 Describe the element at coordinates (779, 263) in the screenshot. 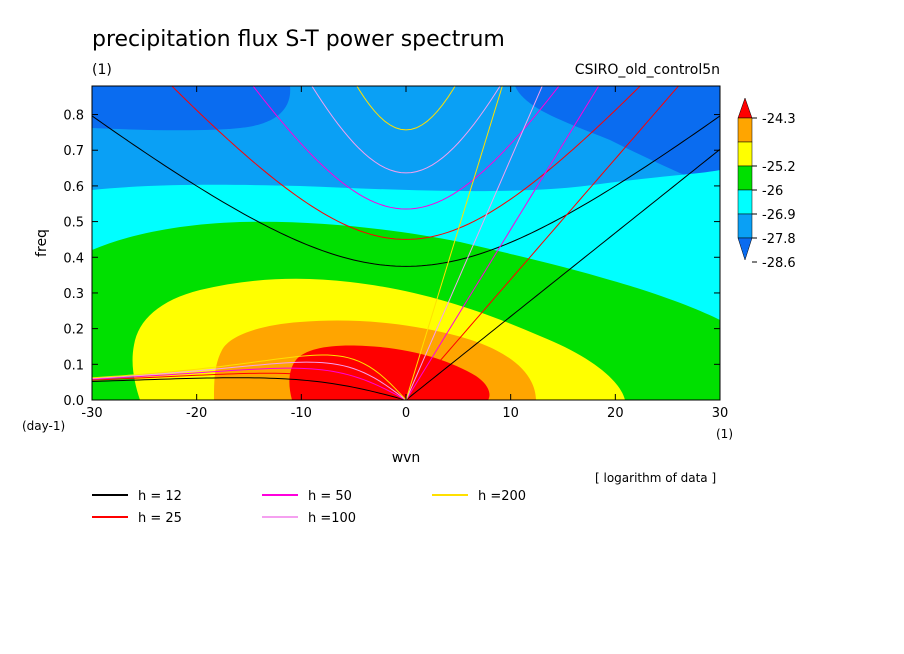

I see `colorbar-label: -28.6` at that location.